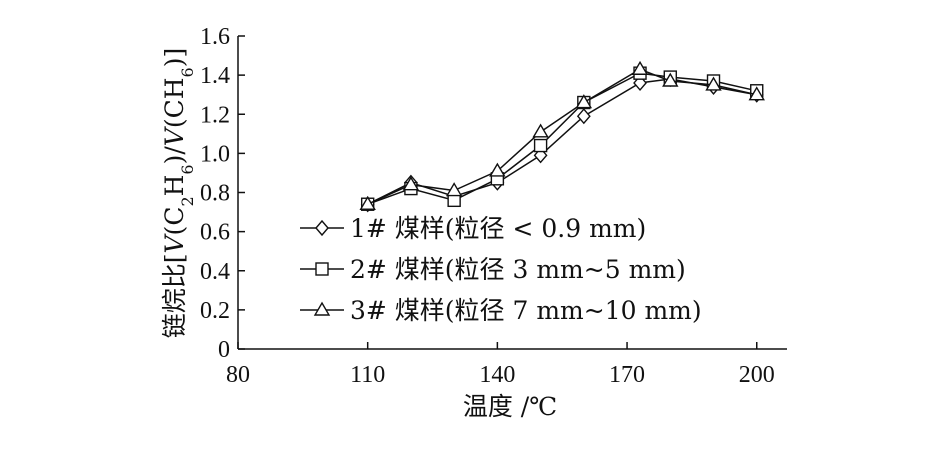  I want to click on legend-item: 1# 煤样(粒径 < 0.9 mm), so click(473, 228).